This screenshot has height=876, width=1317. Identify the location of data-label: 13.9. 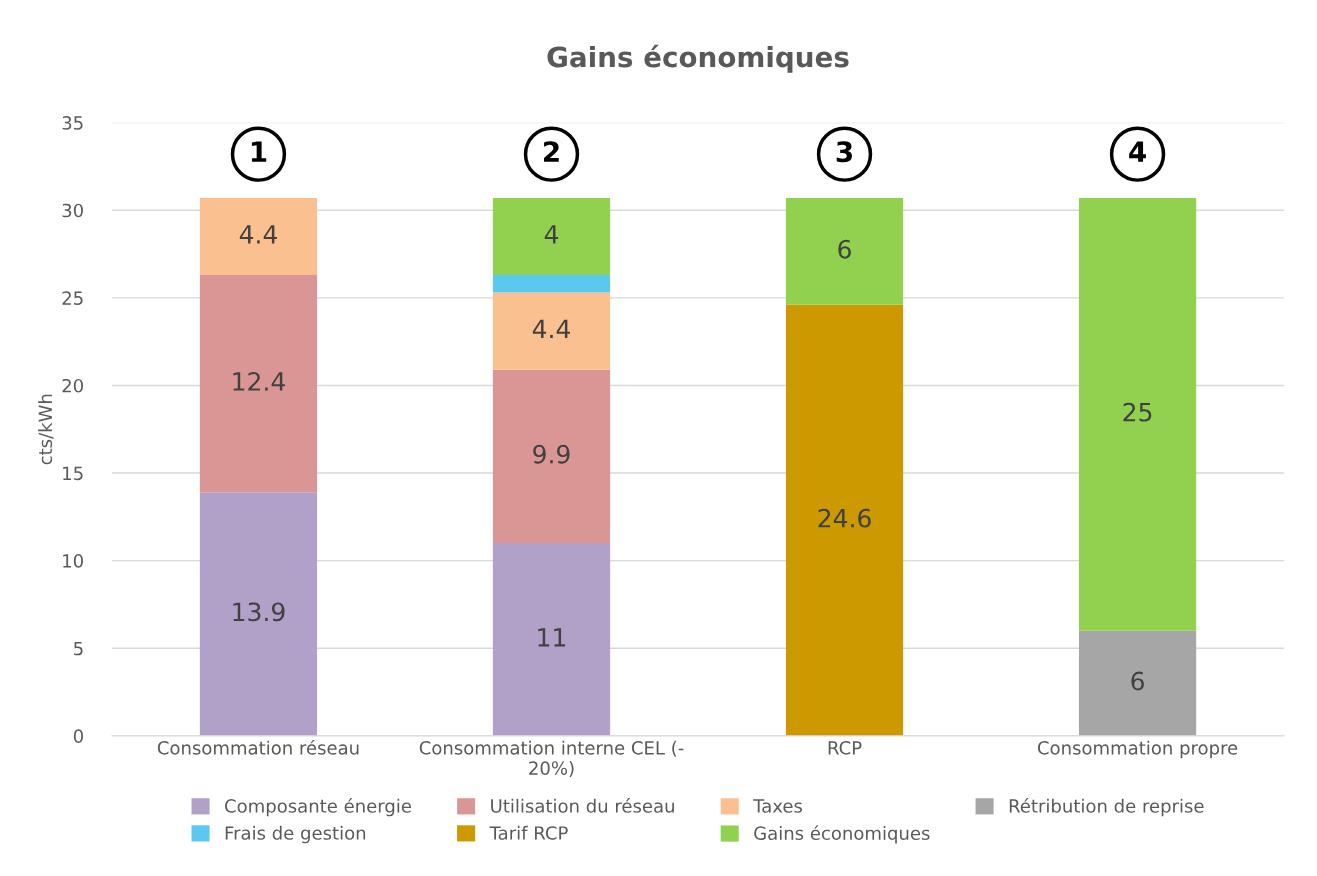
(259, 612).